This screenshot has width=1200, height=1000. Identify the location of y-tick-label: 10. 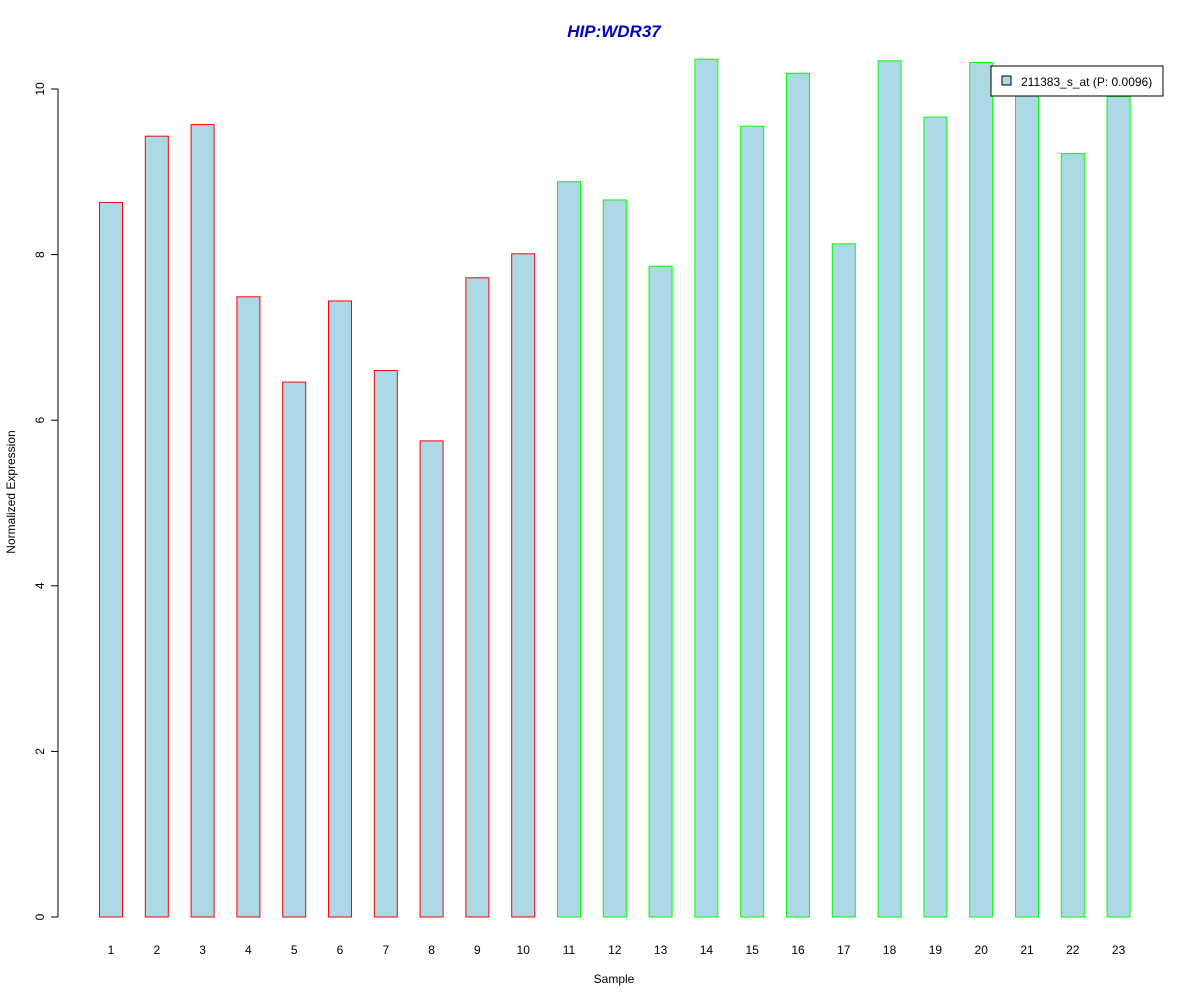
(40, 89).